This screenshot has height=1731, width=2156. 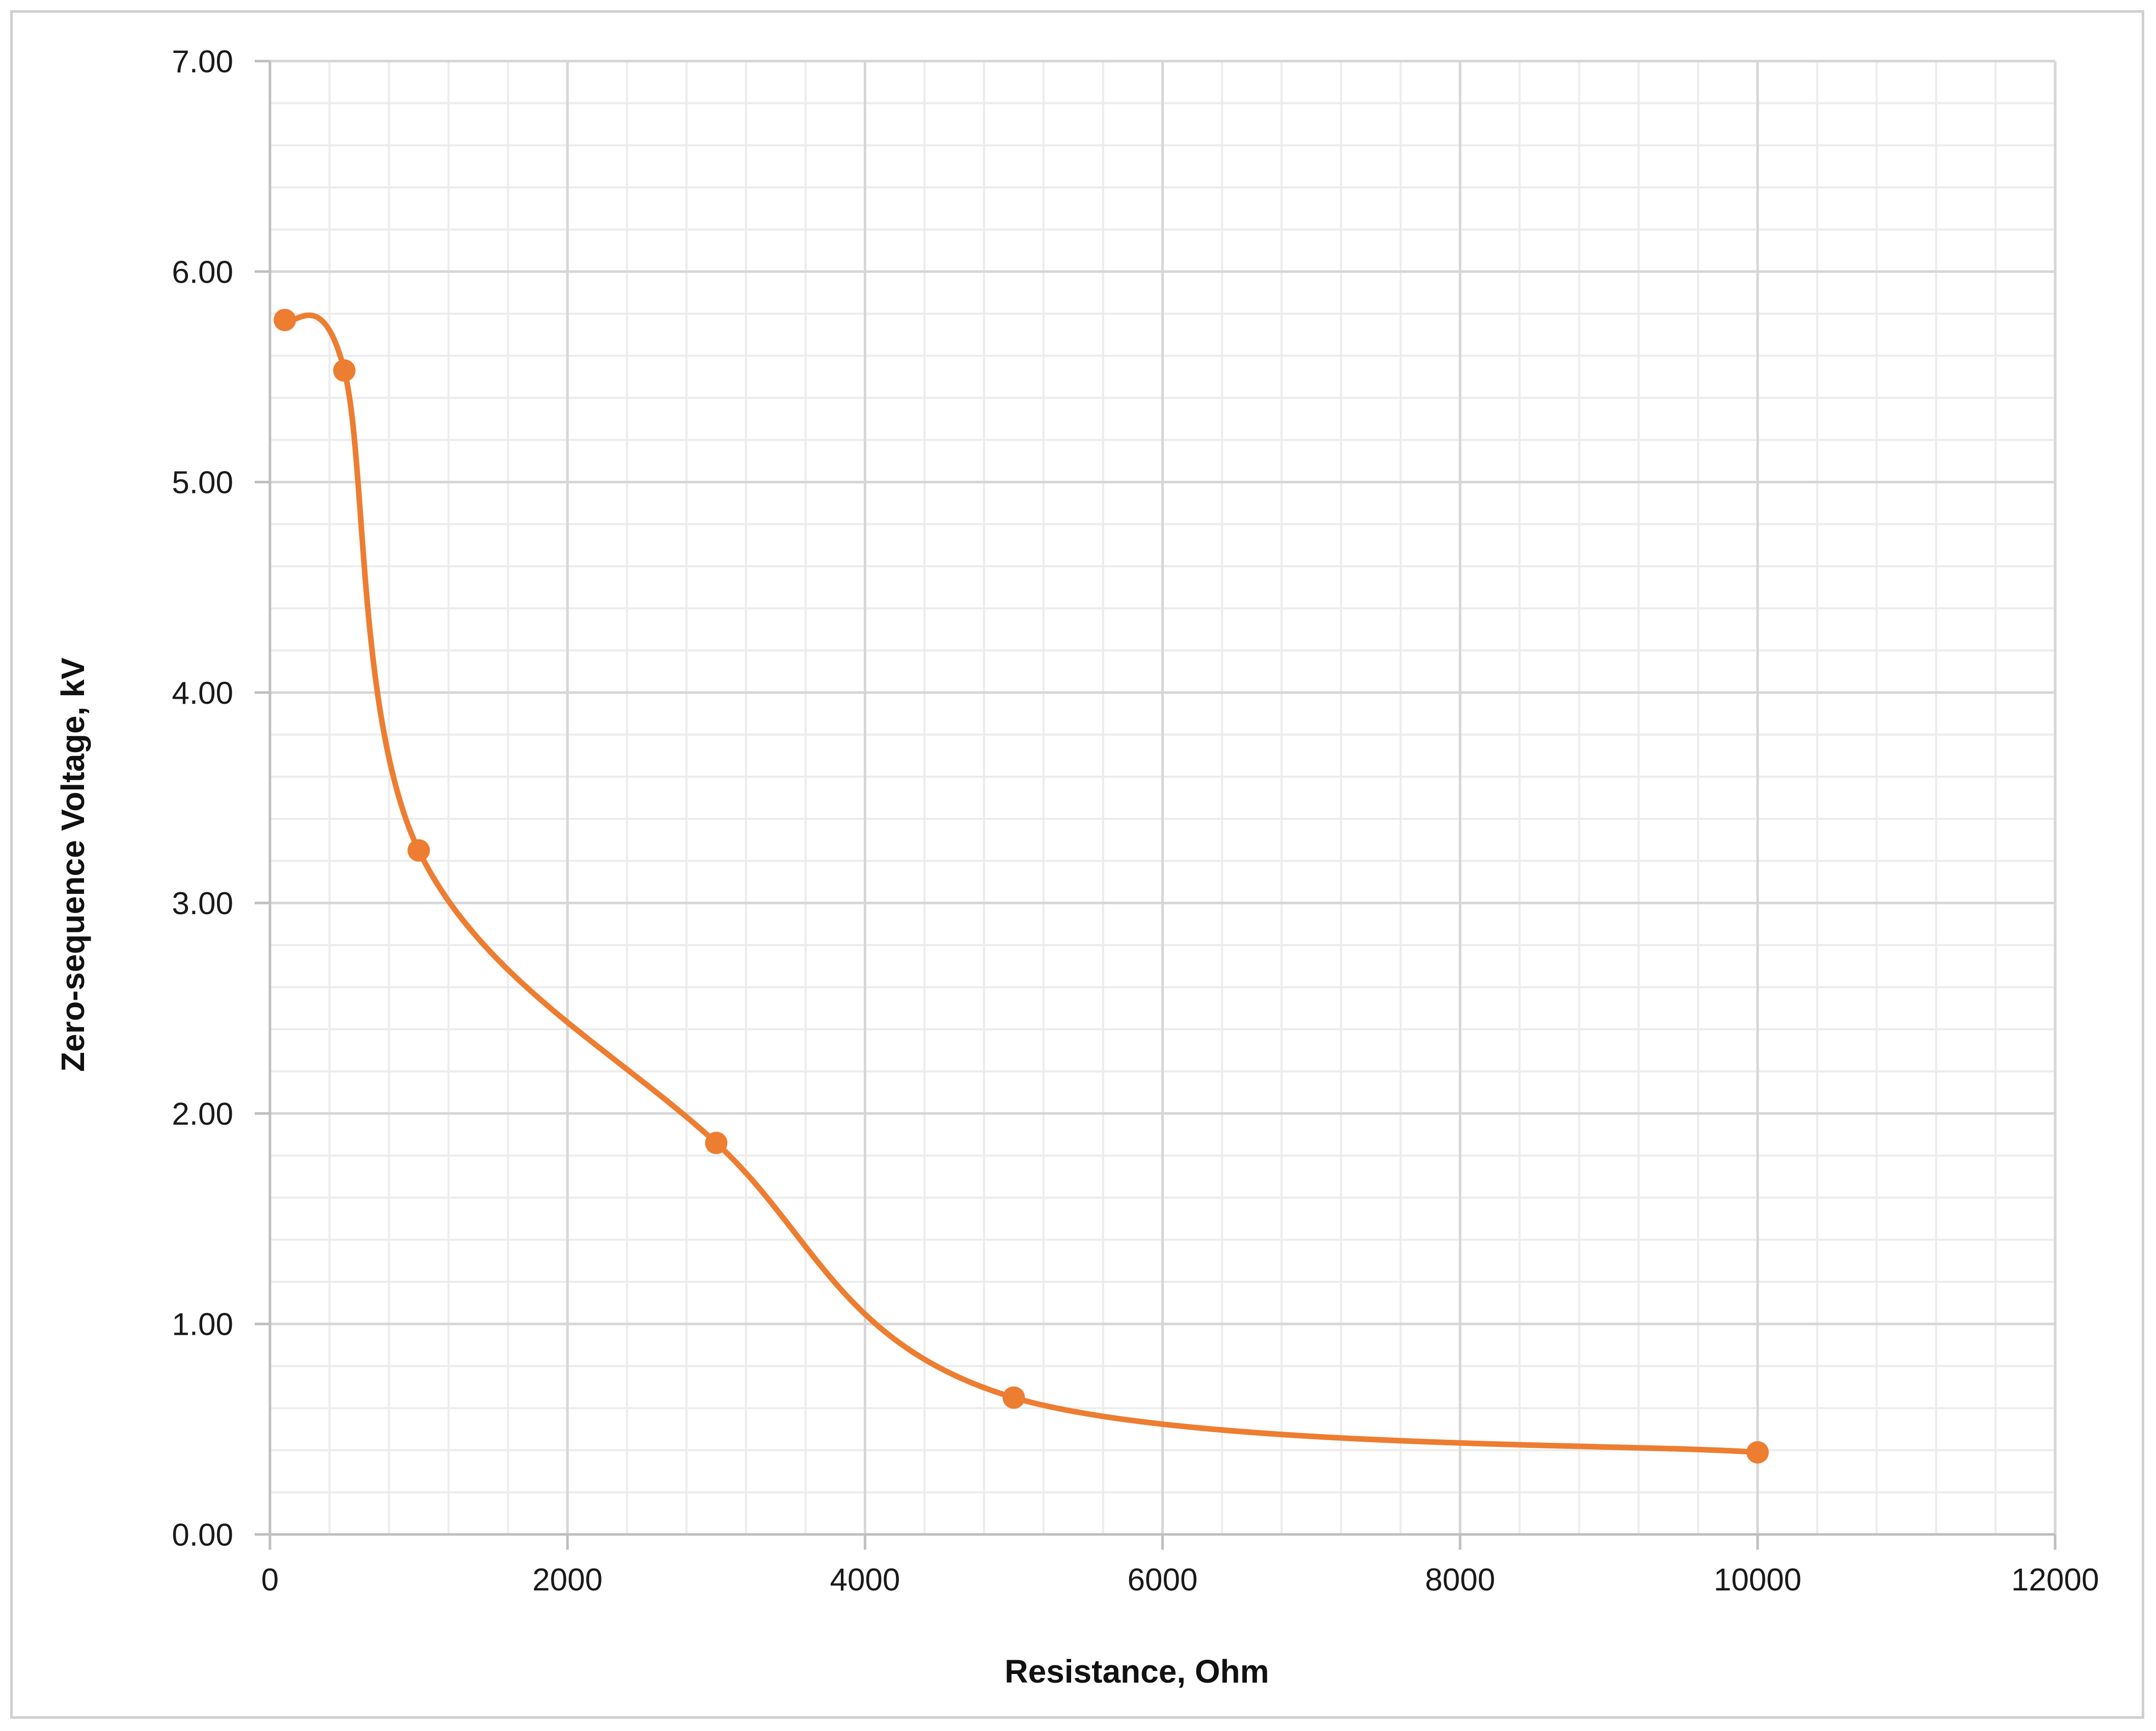 What do you see at coordinates (202, 272) in the screenshot?
I see `y-tick-label: 6.00` at bounding box center [202, 272].